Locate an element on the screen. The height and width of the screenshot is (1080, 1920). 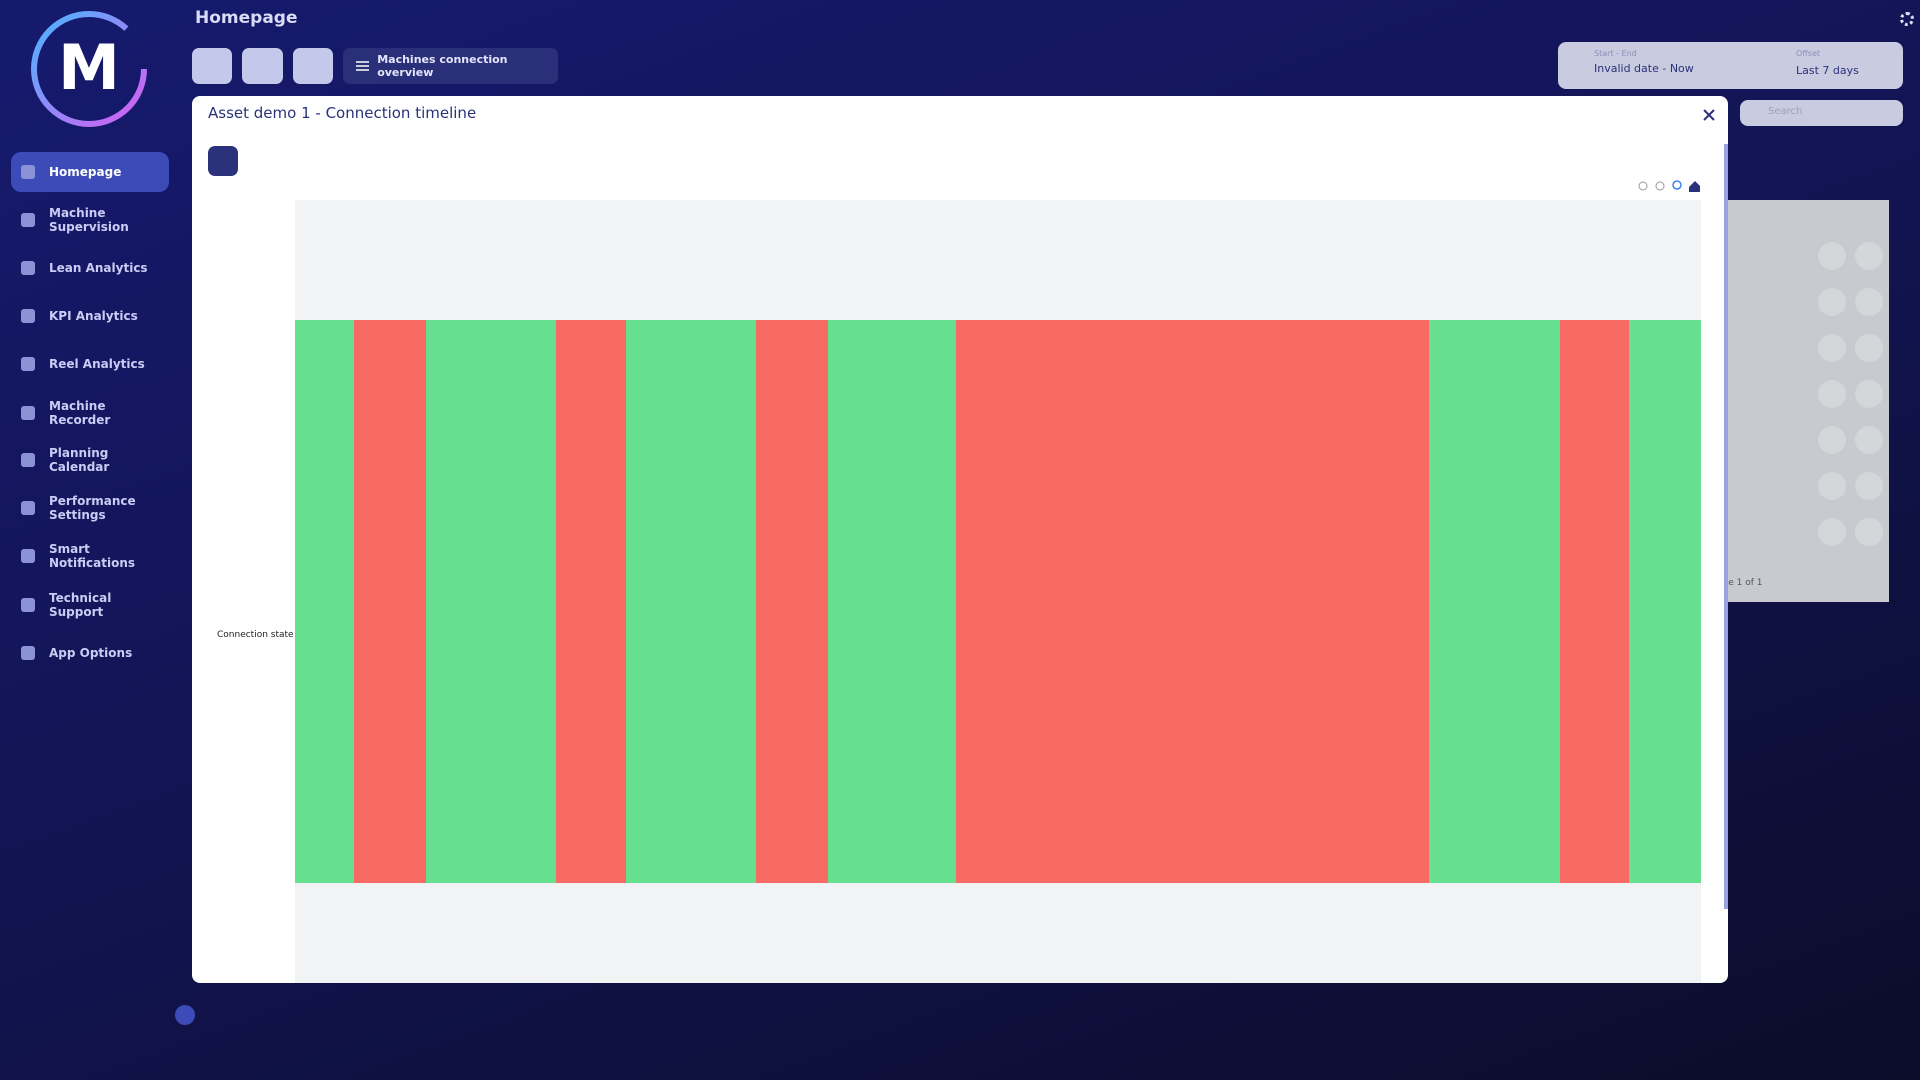
search: Search is located at coordinates (1821, 113).